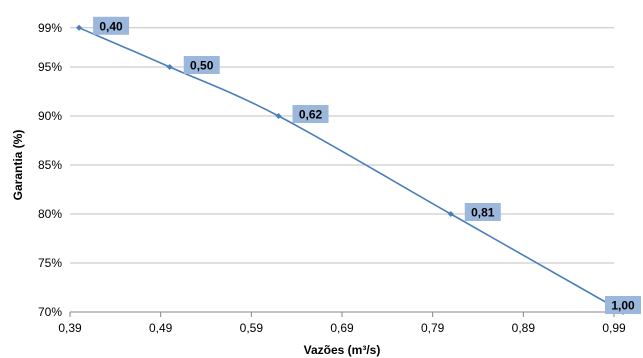 The image size is (643, 358). I want to click on data-label: 0,50, so click(201, 65).